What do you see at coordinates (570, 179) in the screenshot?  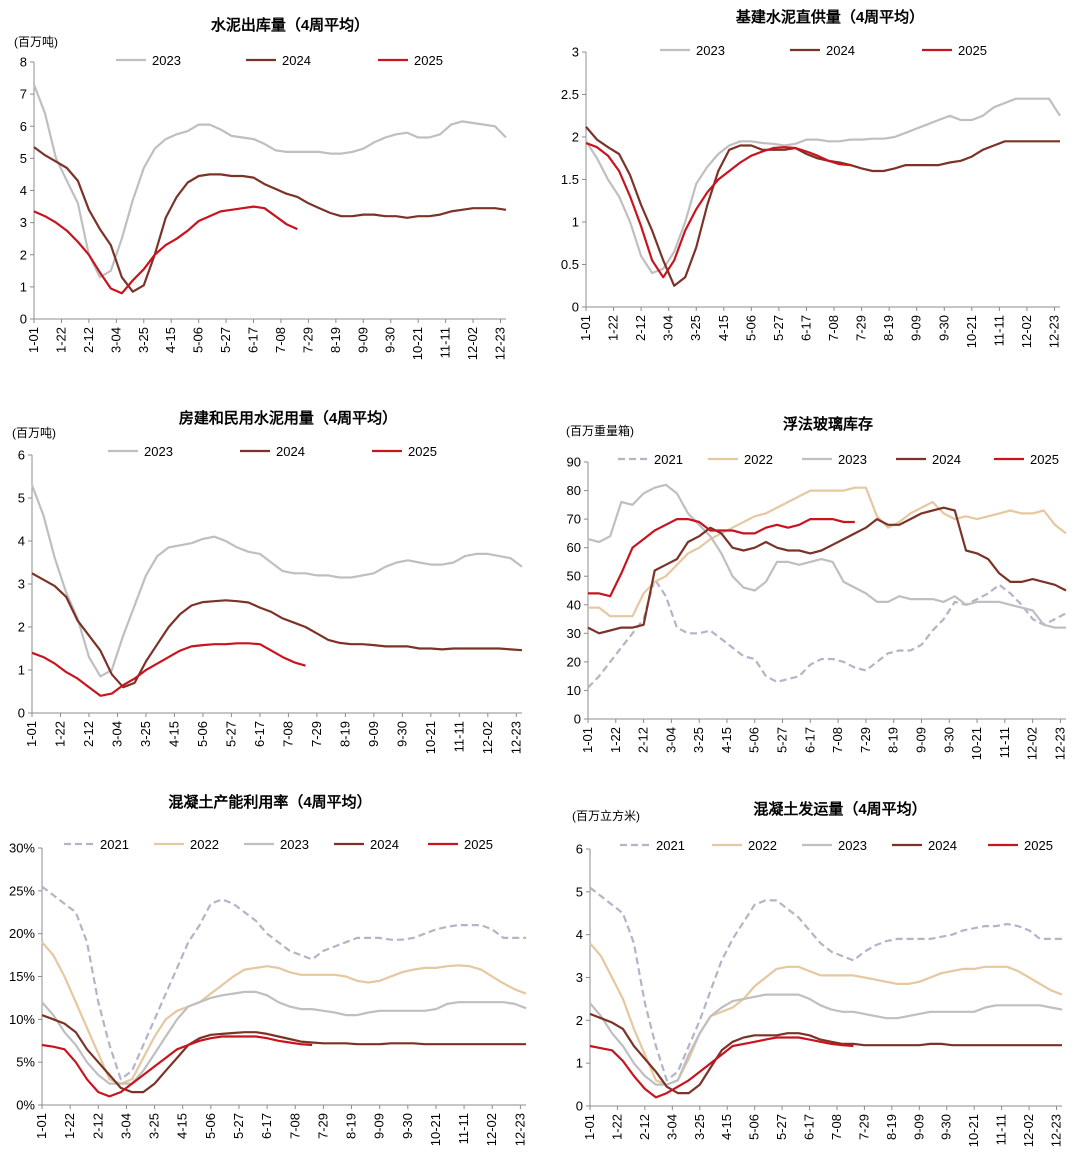 I see `y-tick-label: 1.5` at bounding box center [570, 179].